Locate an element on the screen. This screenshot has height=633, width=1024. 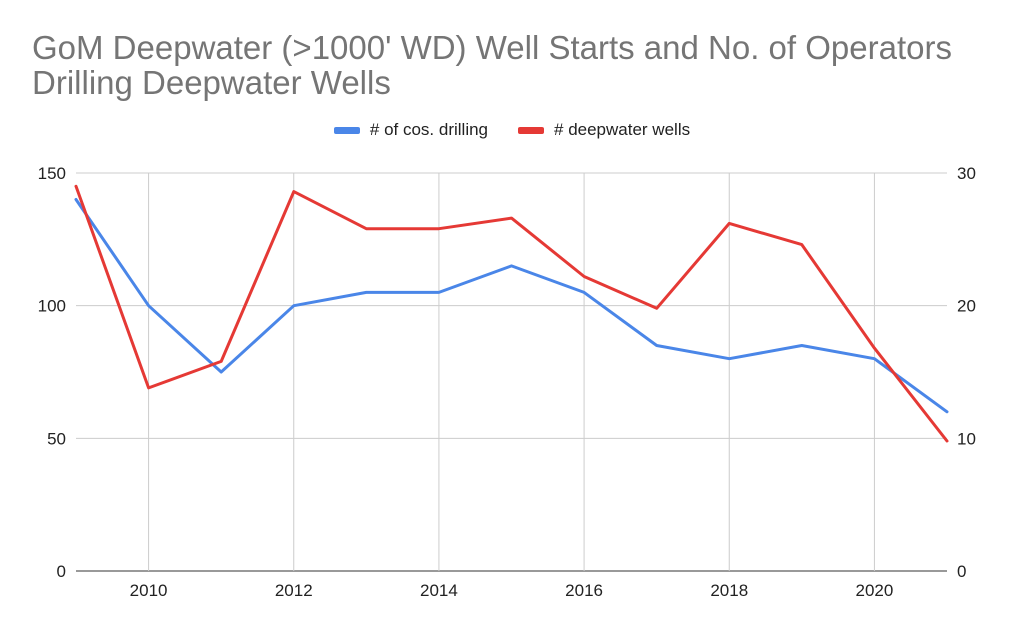
y-right-tick-label: 20 is located at coordinates (966, 306).